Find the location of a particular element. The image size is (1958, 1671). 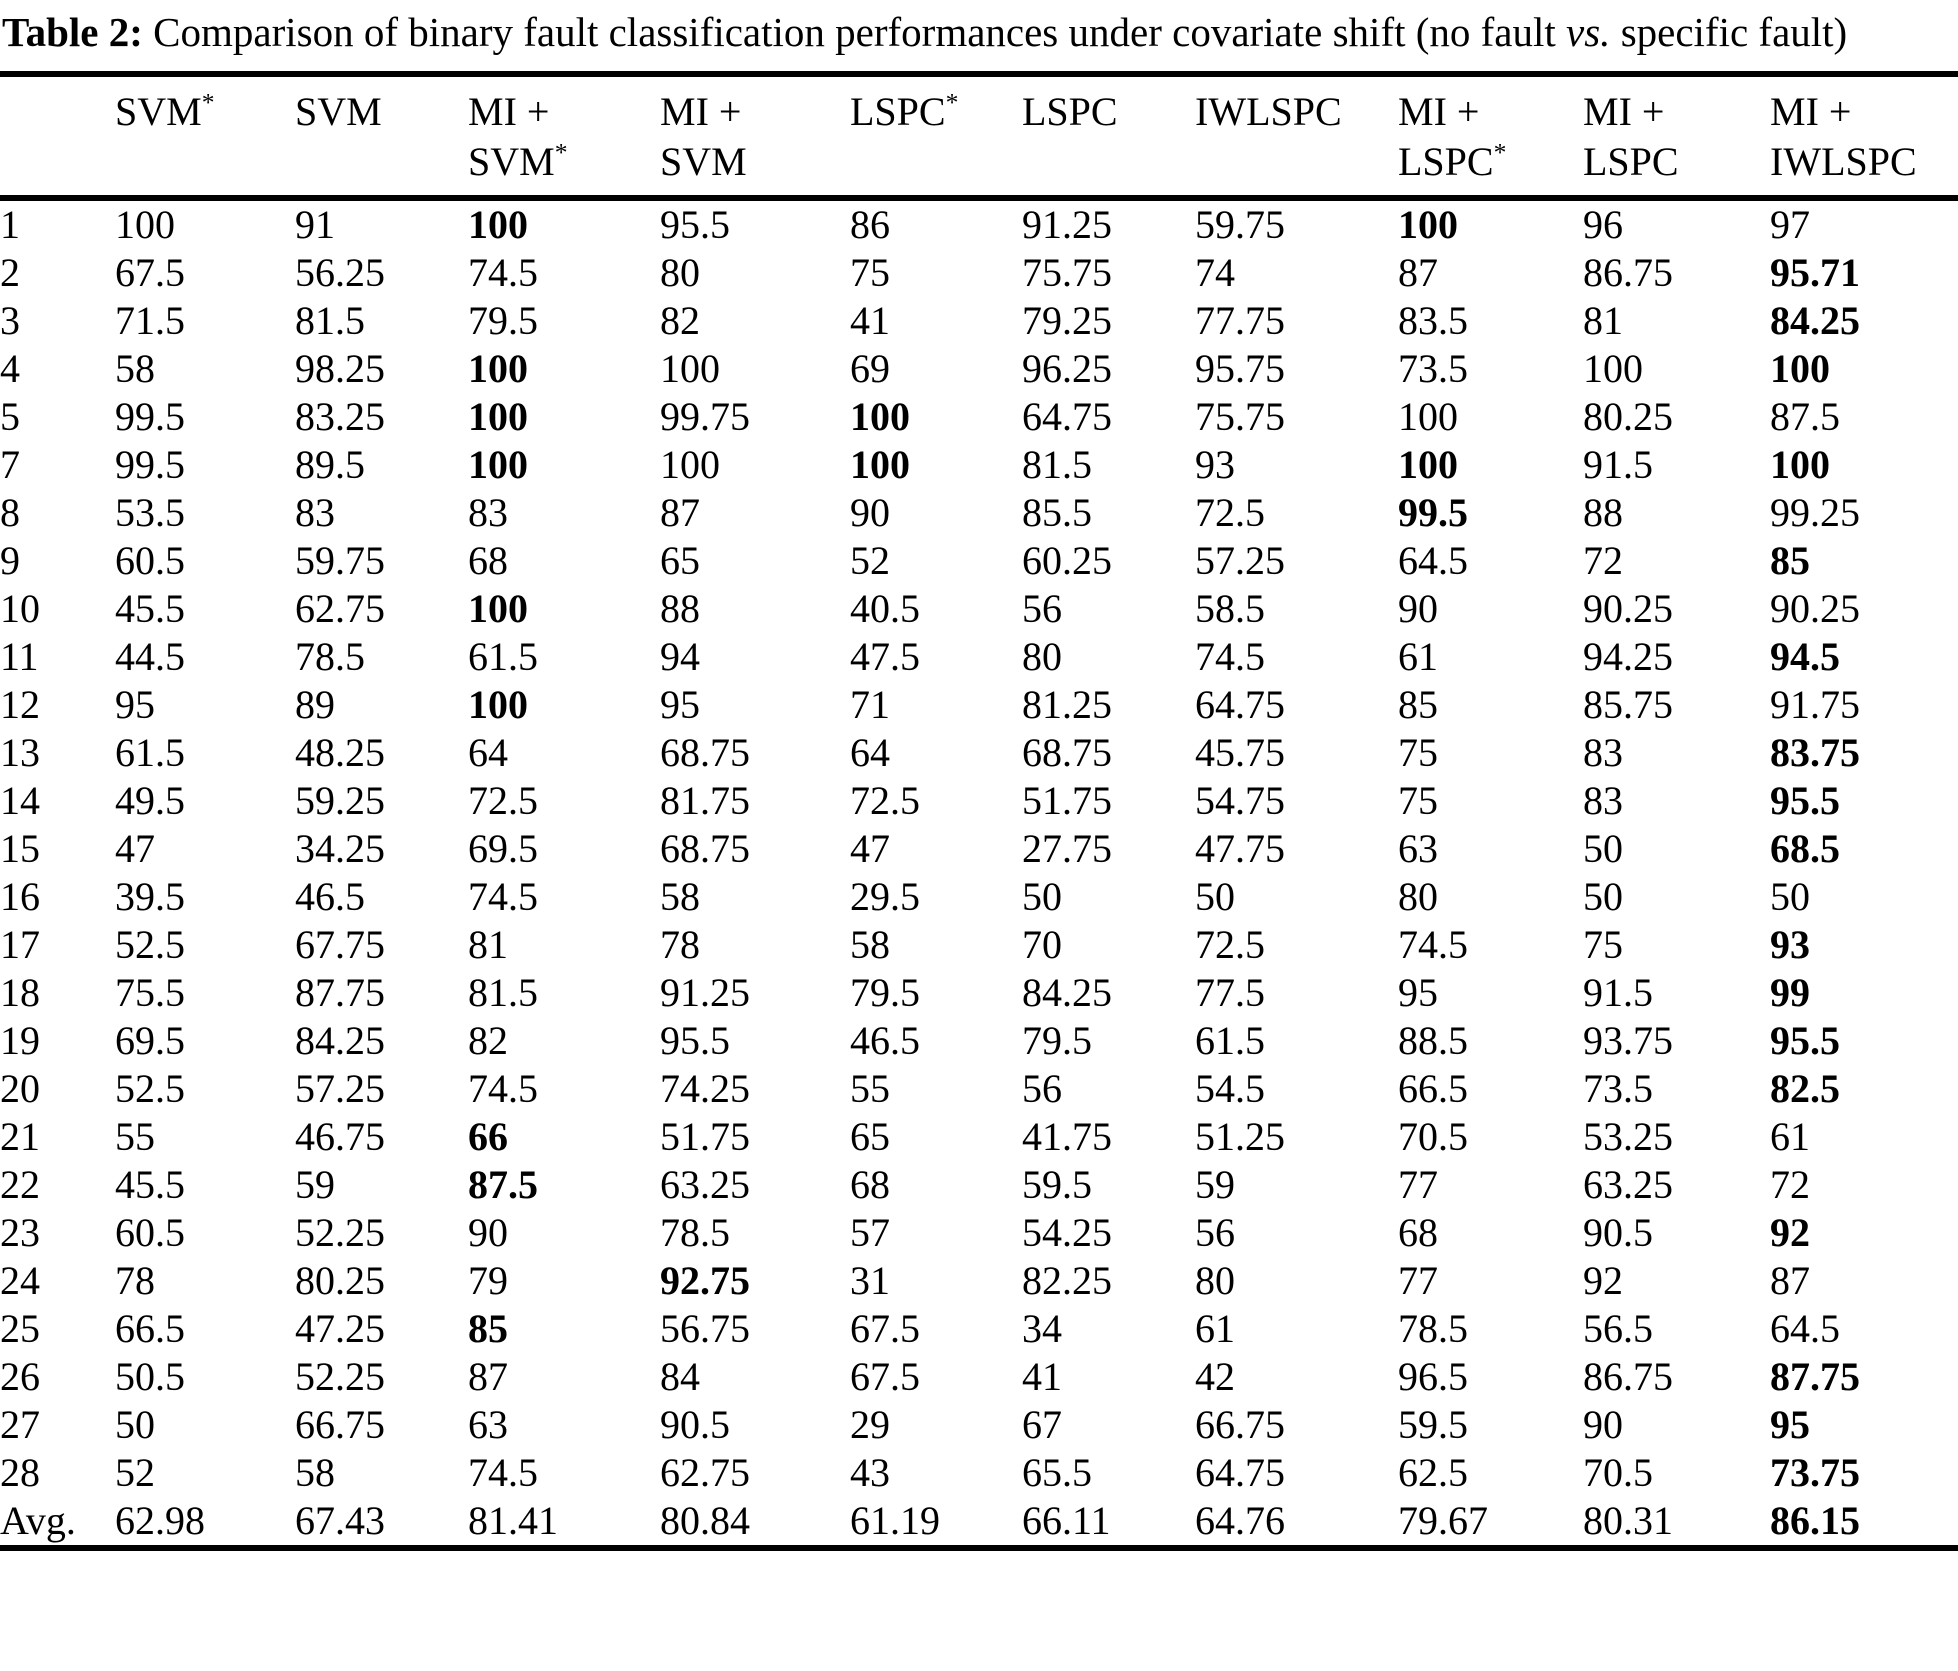

column-header: MI + SVM is located at coordinates (755, 137).